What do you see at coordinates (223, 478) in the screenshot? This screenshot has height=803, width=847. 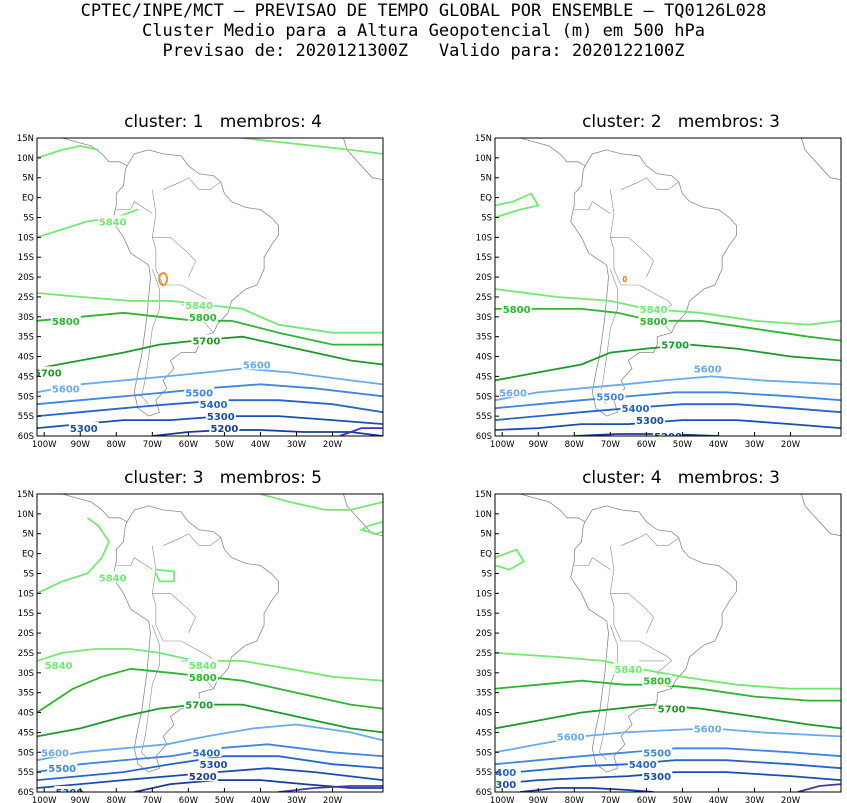 I see `panel-title-3: cluster: 3 membros: 5` at bounding box center [223, 478].